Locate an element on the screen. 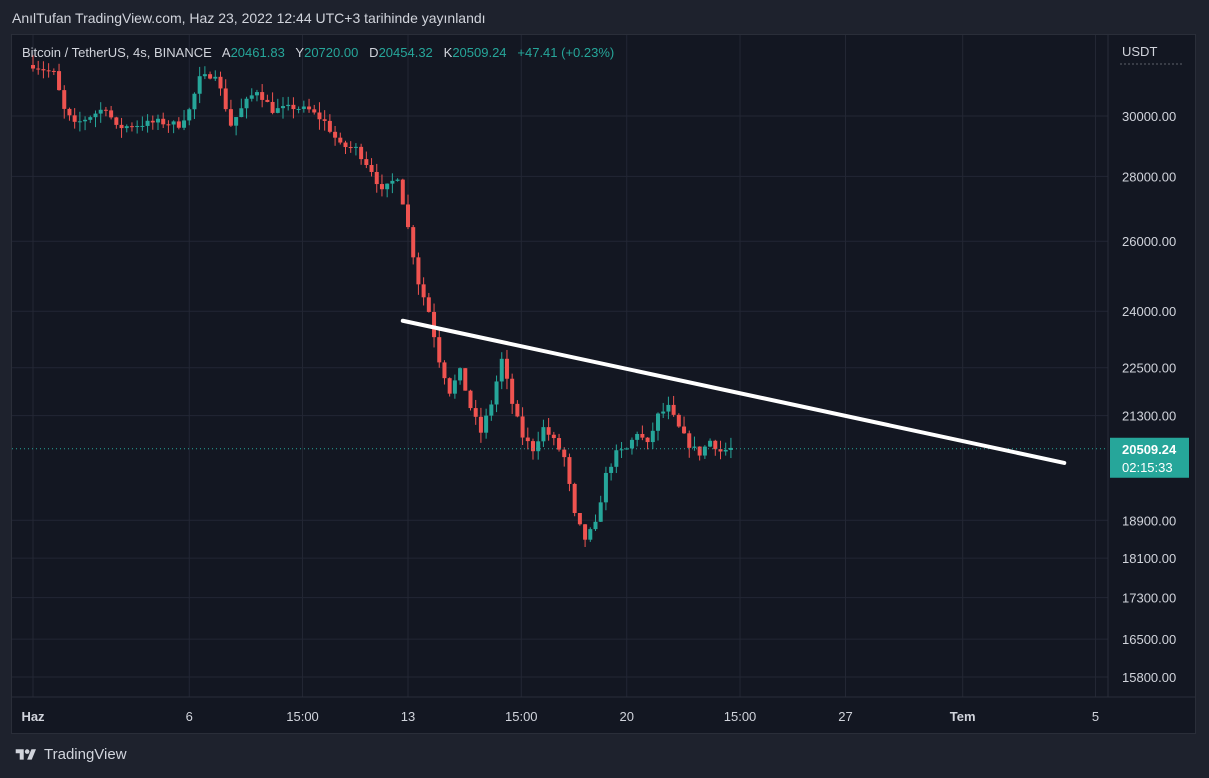 This screenshot has height=778, width=1209. low-value: 20454.32 is located at coordinates (405, 52).